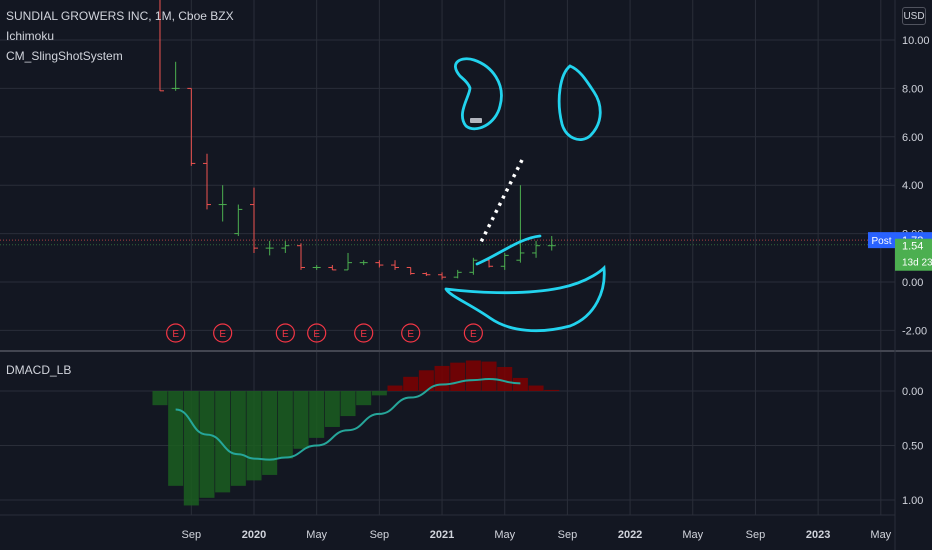  Describe the element at coordinates (39, 370) in the screenshot. I see `indicator-dmacd: DMACD_LB` at that location.